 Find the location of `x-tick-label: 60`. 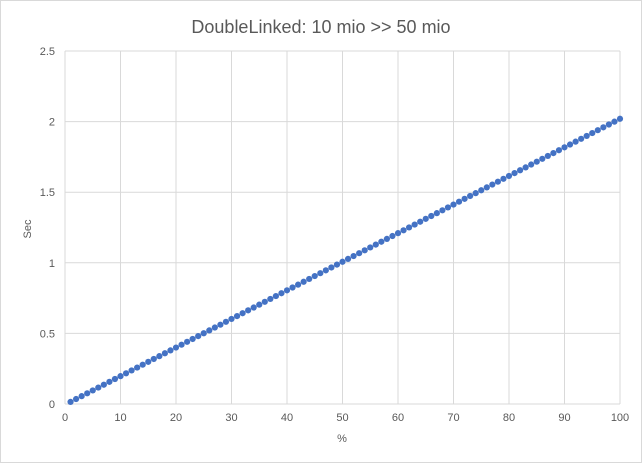

x-tick-label: 60 is located at coordinates (398, 418).